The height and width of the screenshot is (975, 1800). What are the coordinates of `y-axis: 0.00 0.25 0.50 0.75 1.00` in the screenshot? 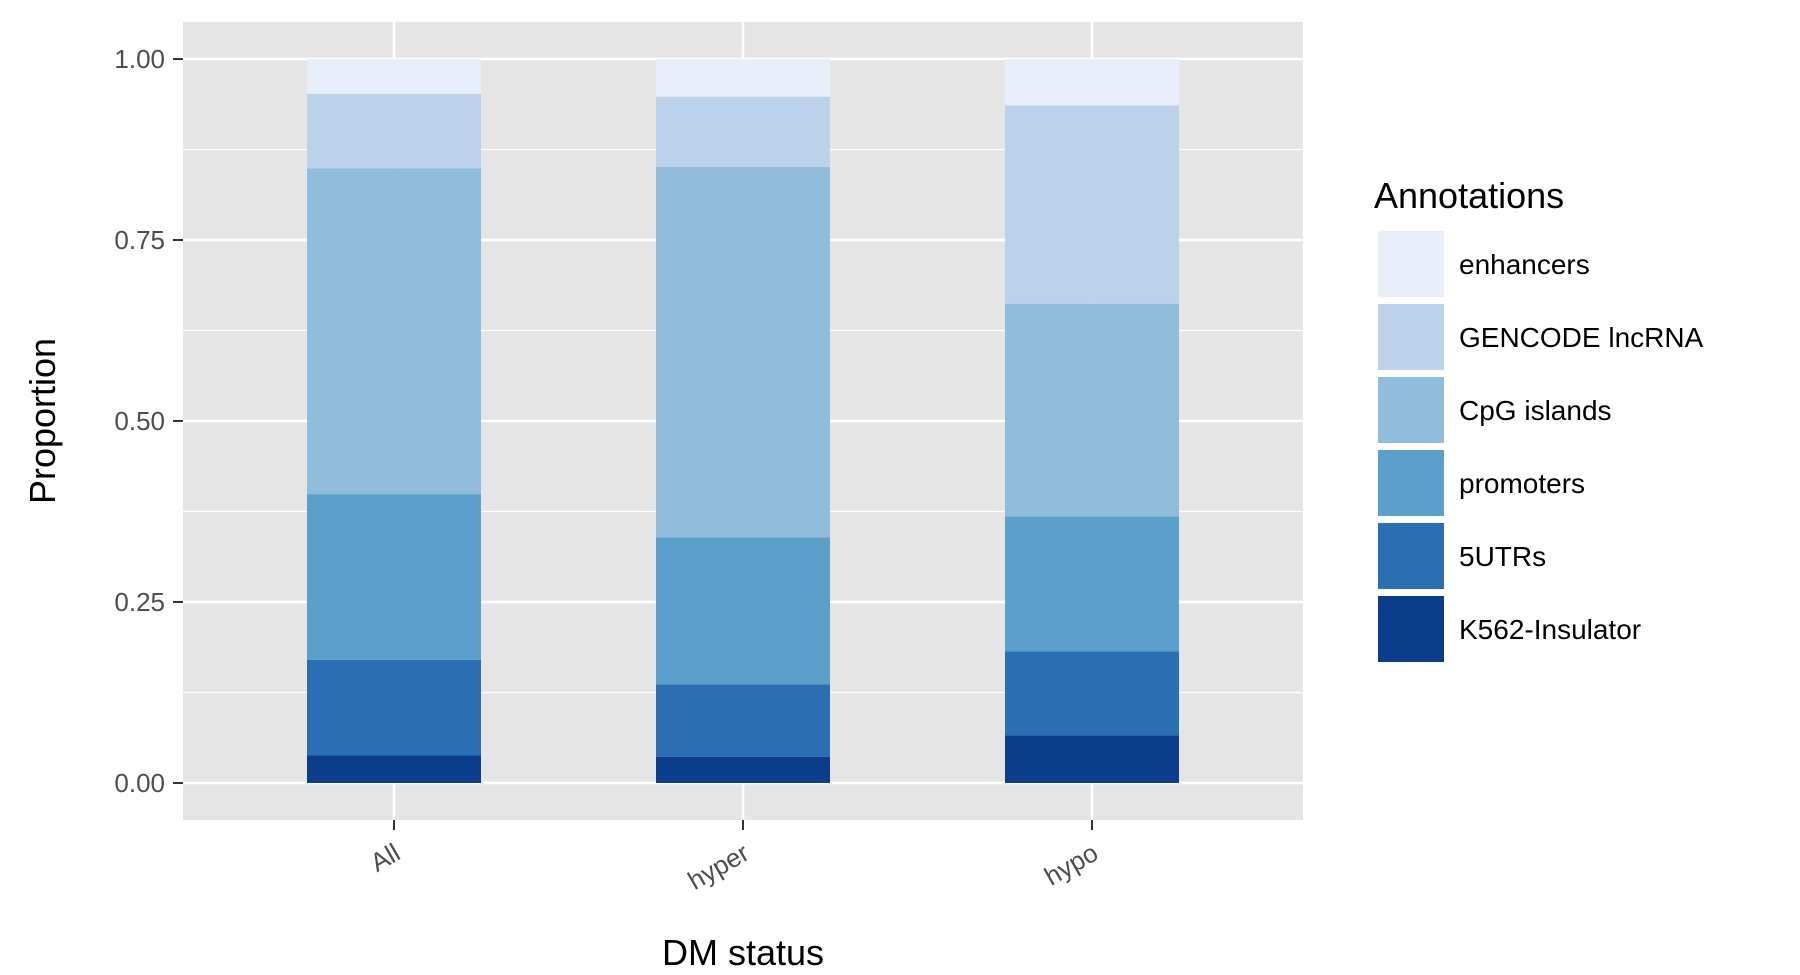 It's located at (148, 421).